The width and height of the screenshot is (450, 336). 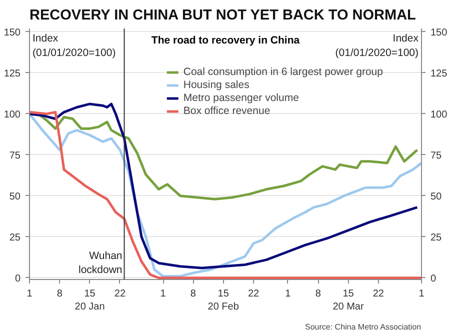 I want to click on legend-label: Housing sales, so click(x=216, y=85).